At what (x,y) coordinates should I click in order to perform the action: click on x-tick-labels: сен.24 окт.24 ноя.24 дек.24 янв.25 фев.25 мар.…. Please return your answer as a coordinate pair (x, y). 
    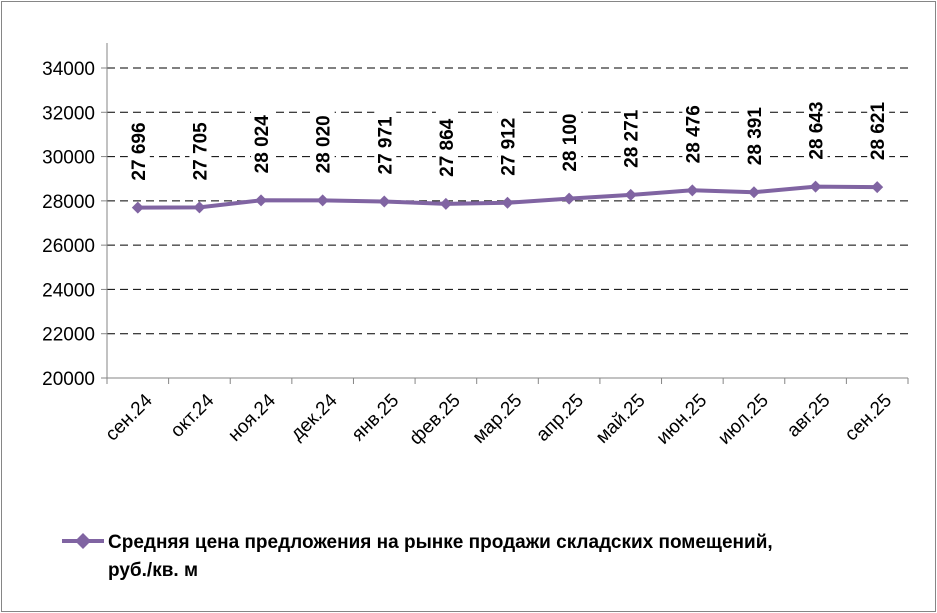
    Looking at the image, I should click on (499, 420).